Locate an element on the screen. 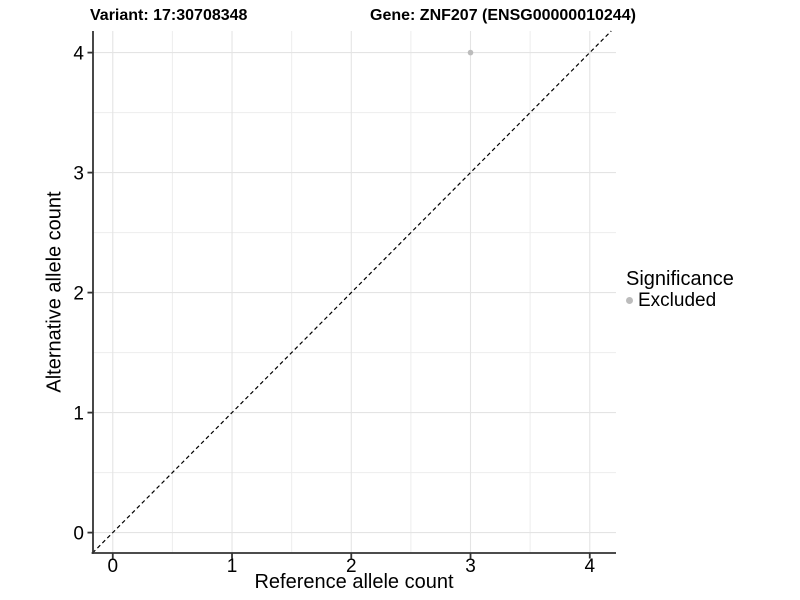  y-tick-label: 4 is located at coordinates (78, 54).